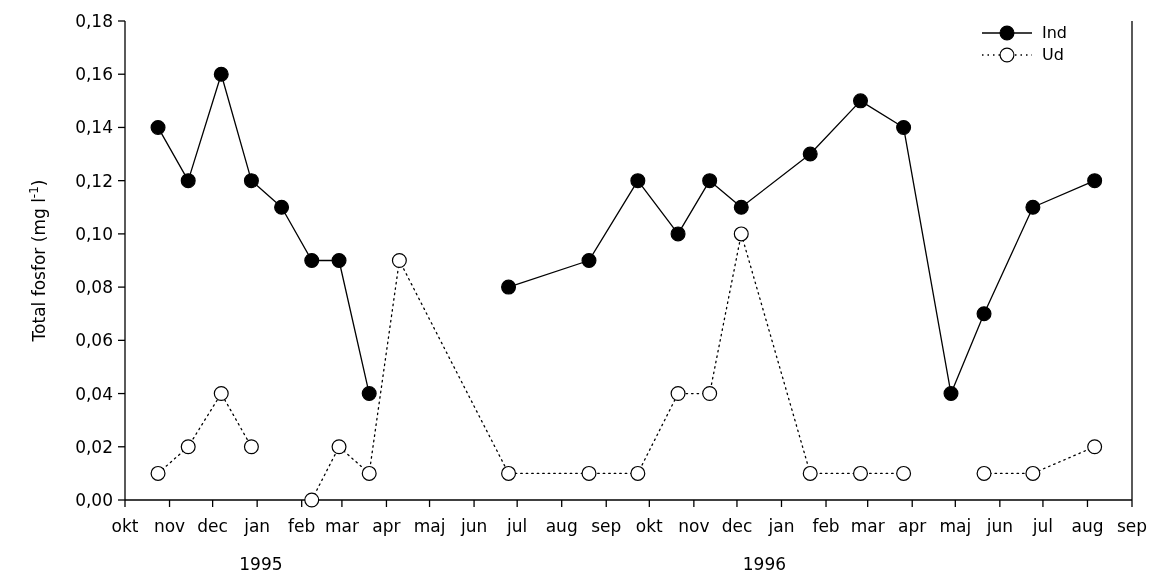 This screenshot has height=579, width=1152. What do you see at coordinates (261, 564) in the screenshot?
I see `text: 1995` at bounding box center [261, 564].